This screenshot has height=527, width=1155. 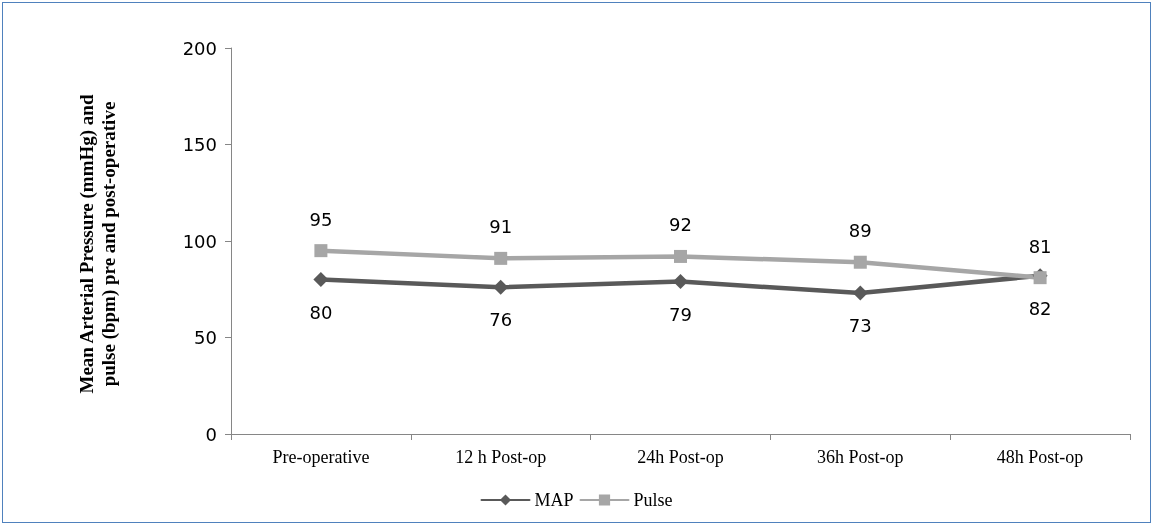 I want to click on y-tick-label: 50, so click(x=205, y=337).